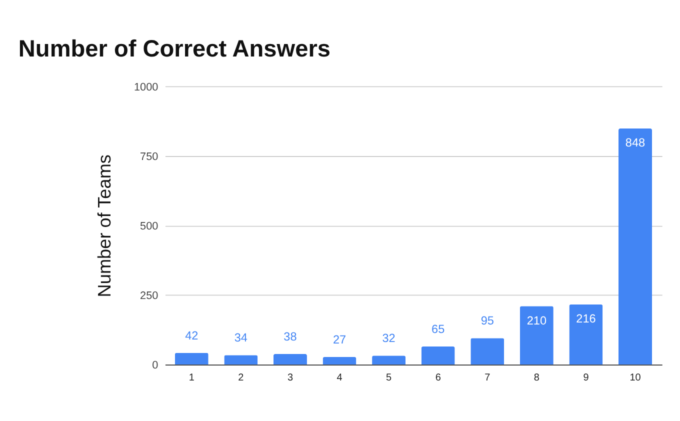 The width and height of the screenshot is (680, 421). I want to click on data-label: 95, so click(487, 321).